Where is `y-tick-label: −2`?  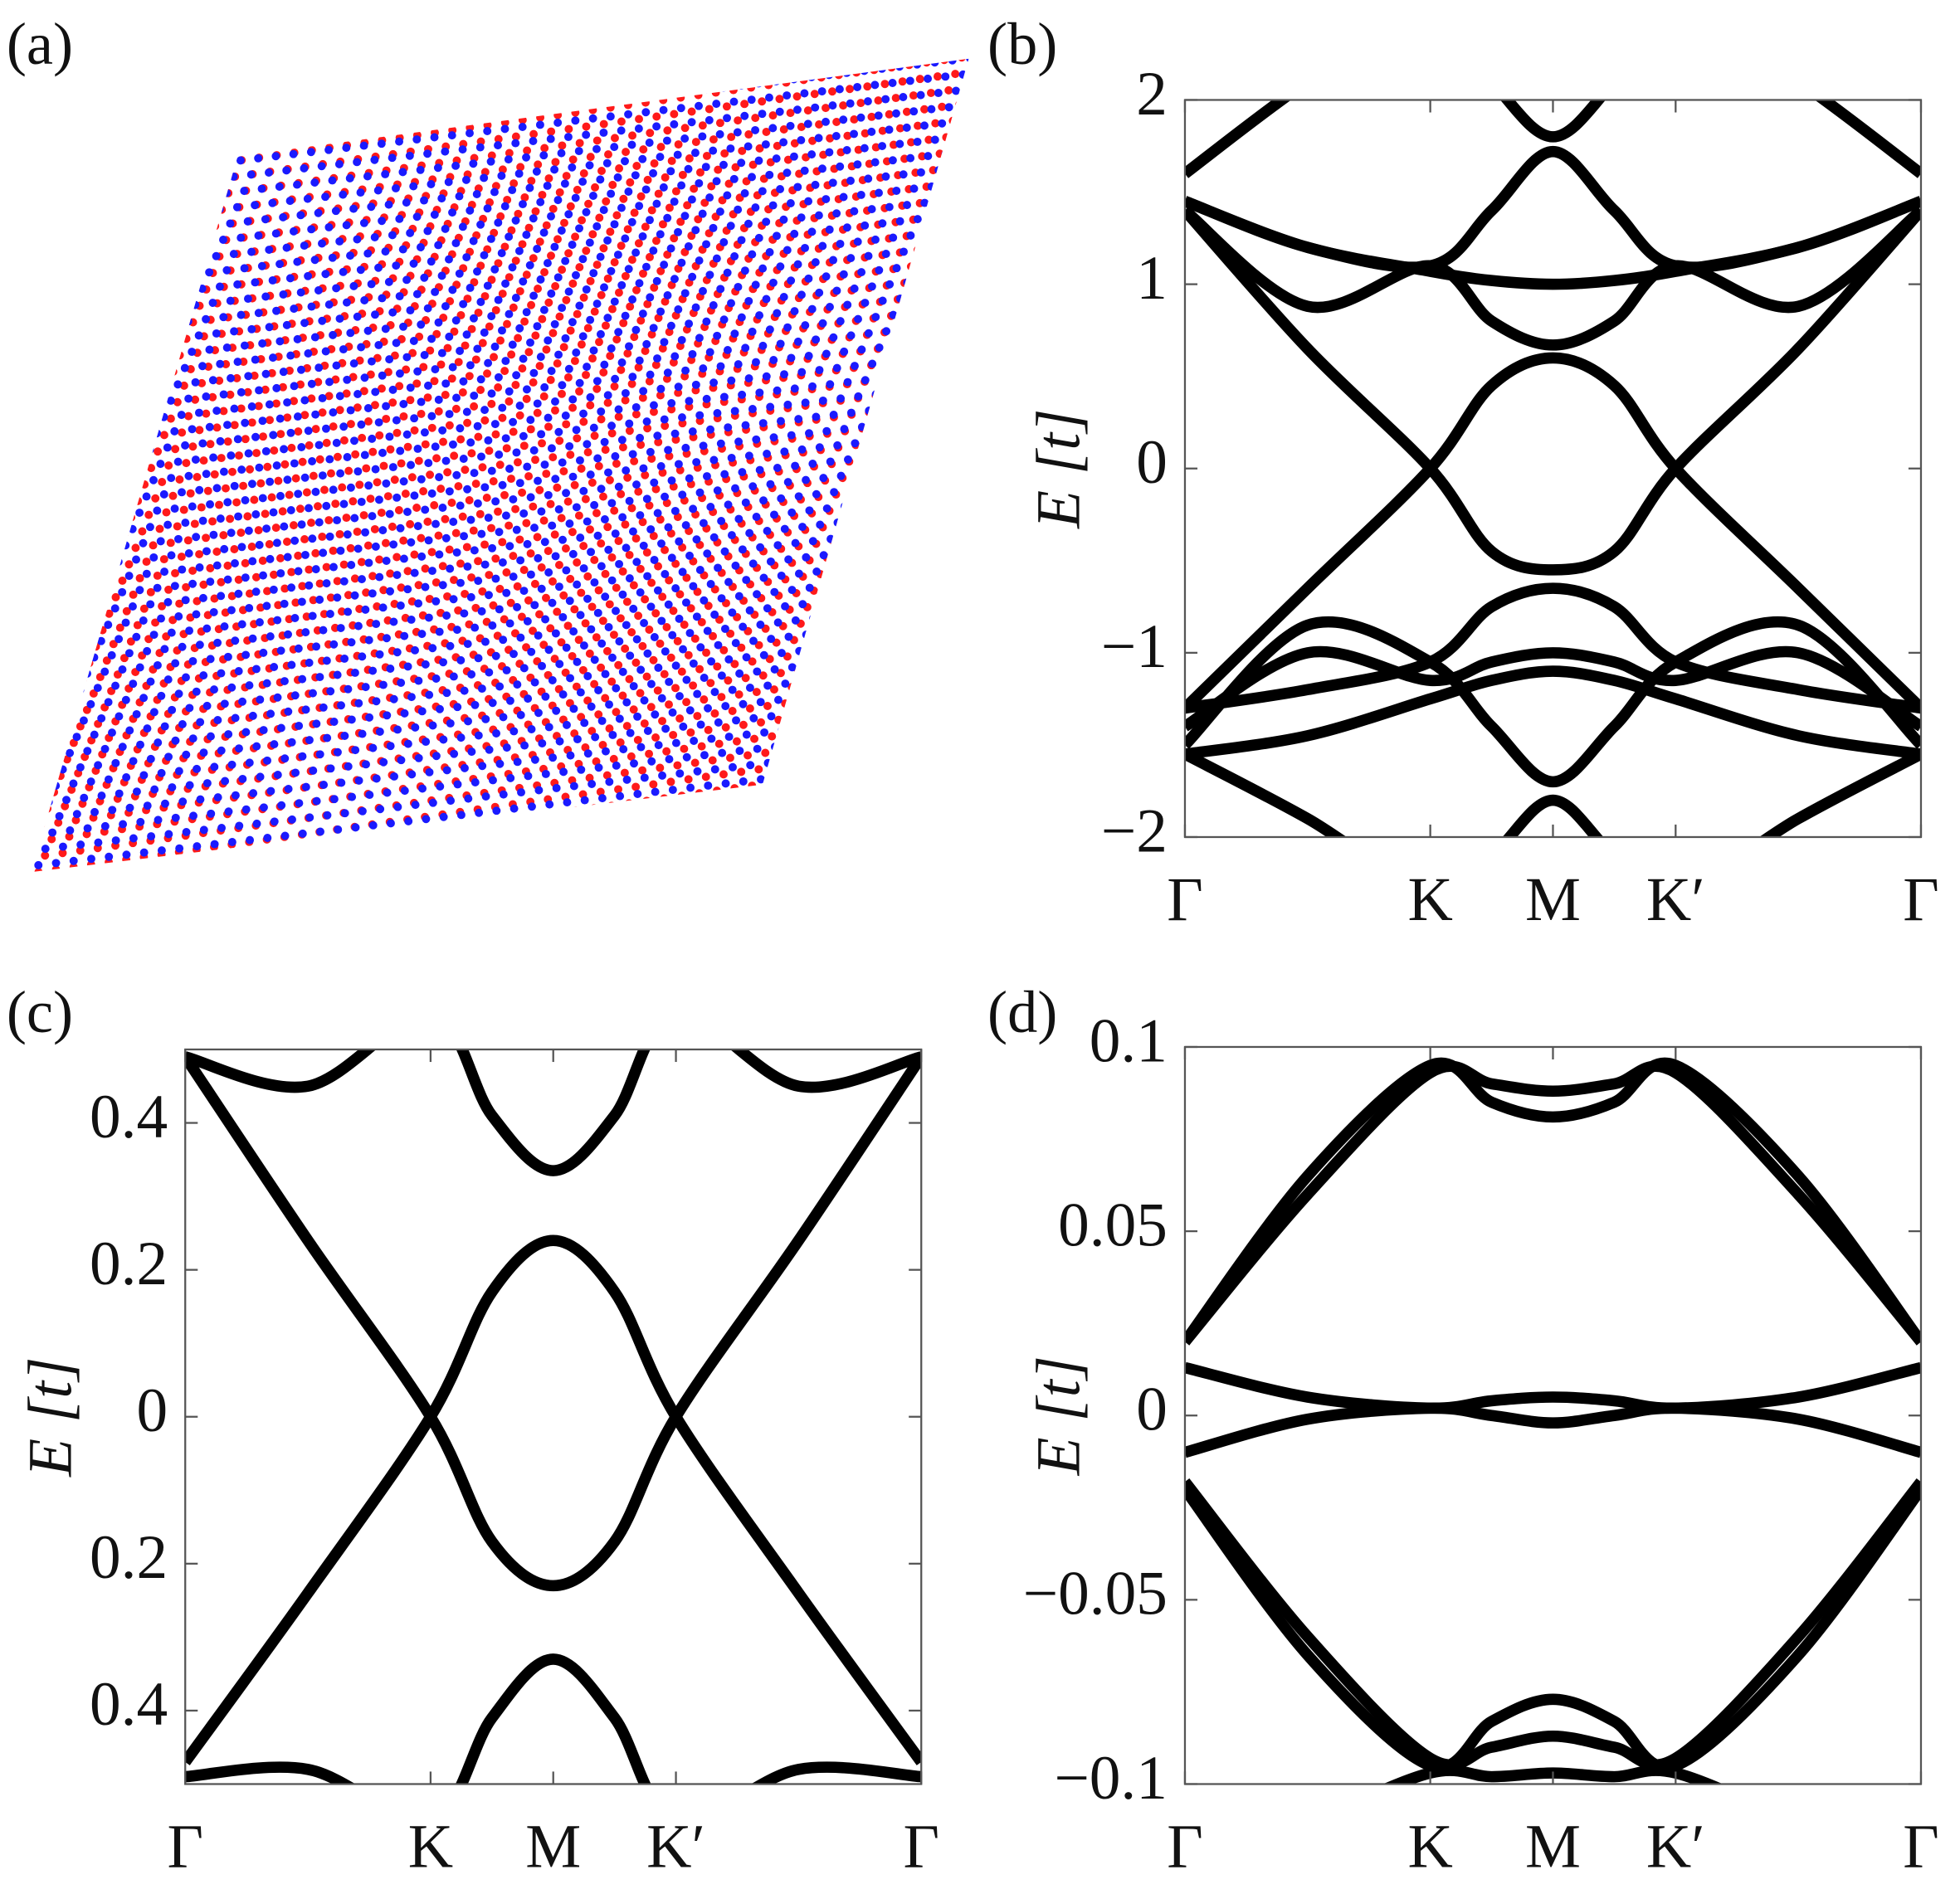 y-tick-label: −2 is located at coordinates (1134, 830).